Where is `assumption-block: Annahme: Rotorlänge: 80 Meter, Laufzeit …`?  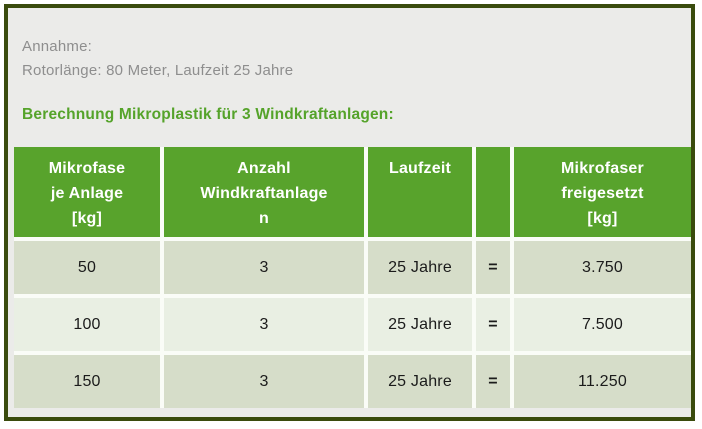
assumption-block: Annahme: Rotorlänge: 80 Meter, Laufzeit … is located at coordinates (157, 59).